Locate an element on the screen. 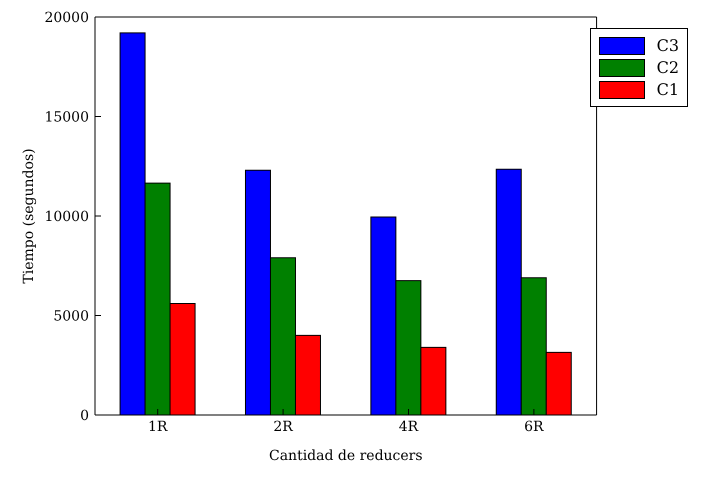 This screenshot has width=708, height=485. y-tick-label: 20000 is located at coordinates (66, 18).